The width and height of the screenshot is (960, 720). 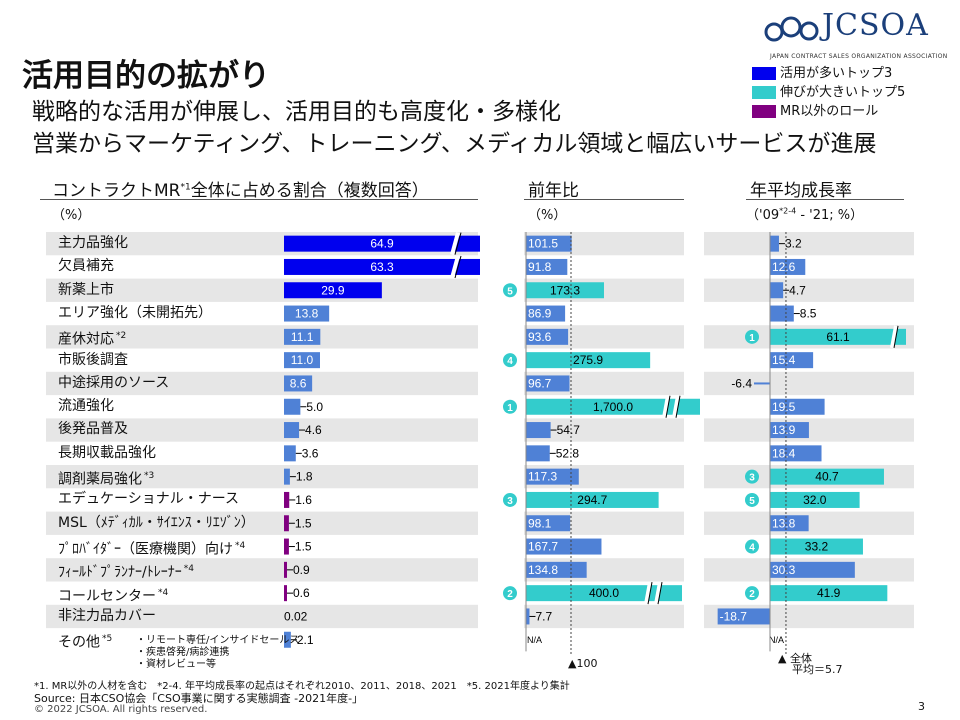 I want to click on bar-label: 30.3, so click(x=784, y=570).